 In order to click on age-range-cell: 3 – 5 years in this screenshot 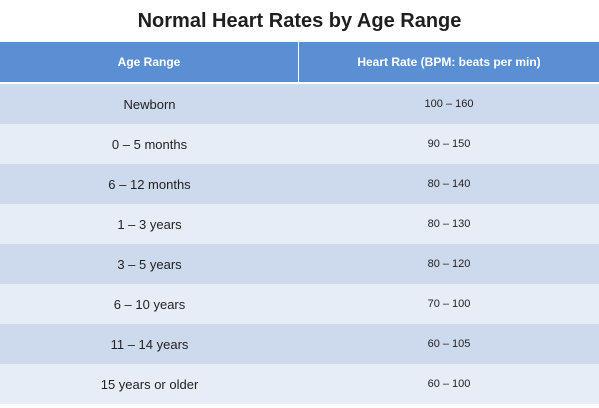, I will do `click(149, 264)`.